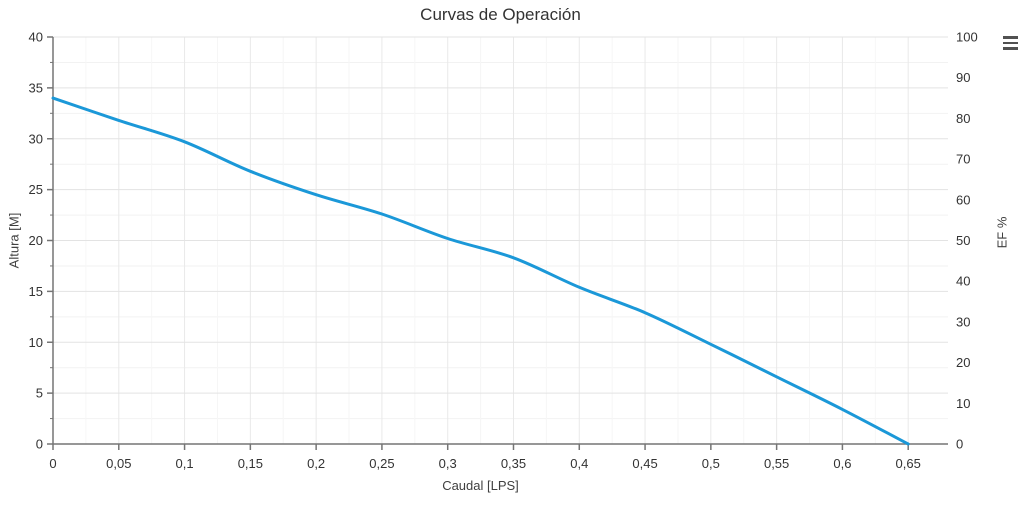 This screenshot has width=1024, height=508. I want to click on y-right-tick-label: 30, so click(963, 321).